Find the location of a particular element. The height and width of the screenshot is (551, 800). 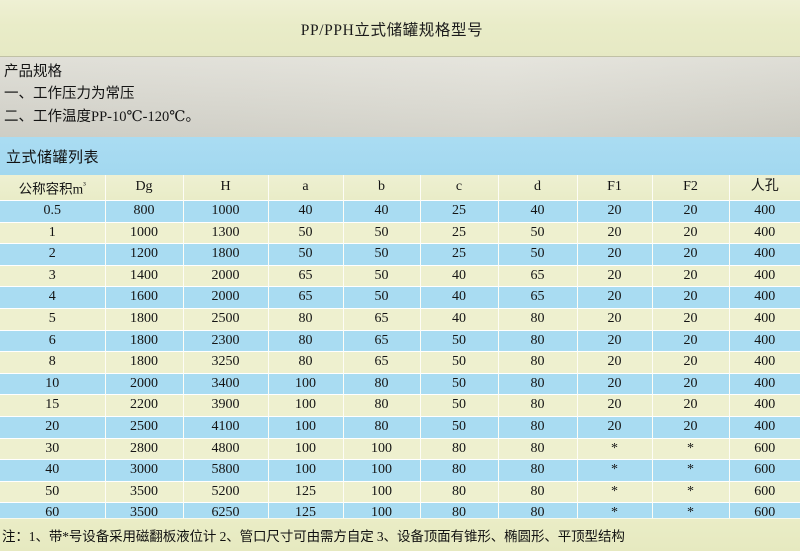

cell-10-2: 2200 is located at coordinates (144, 406).